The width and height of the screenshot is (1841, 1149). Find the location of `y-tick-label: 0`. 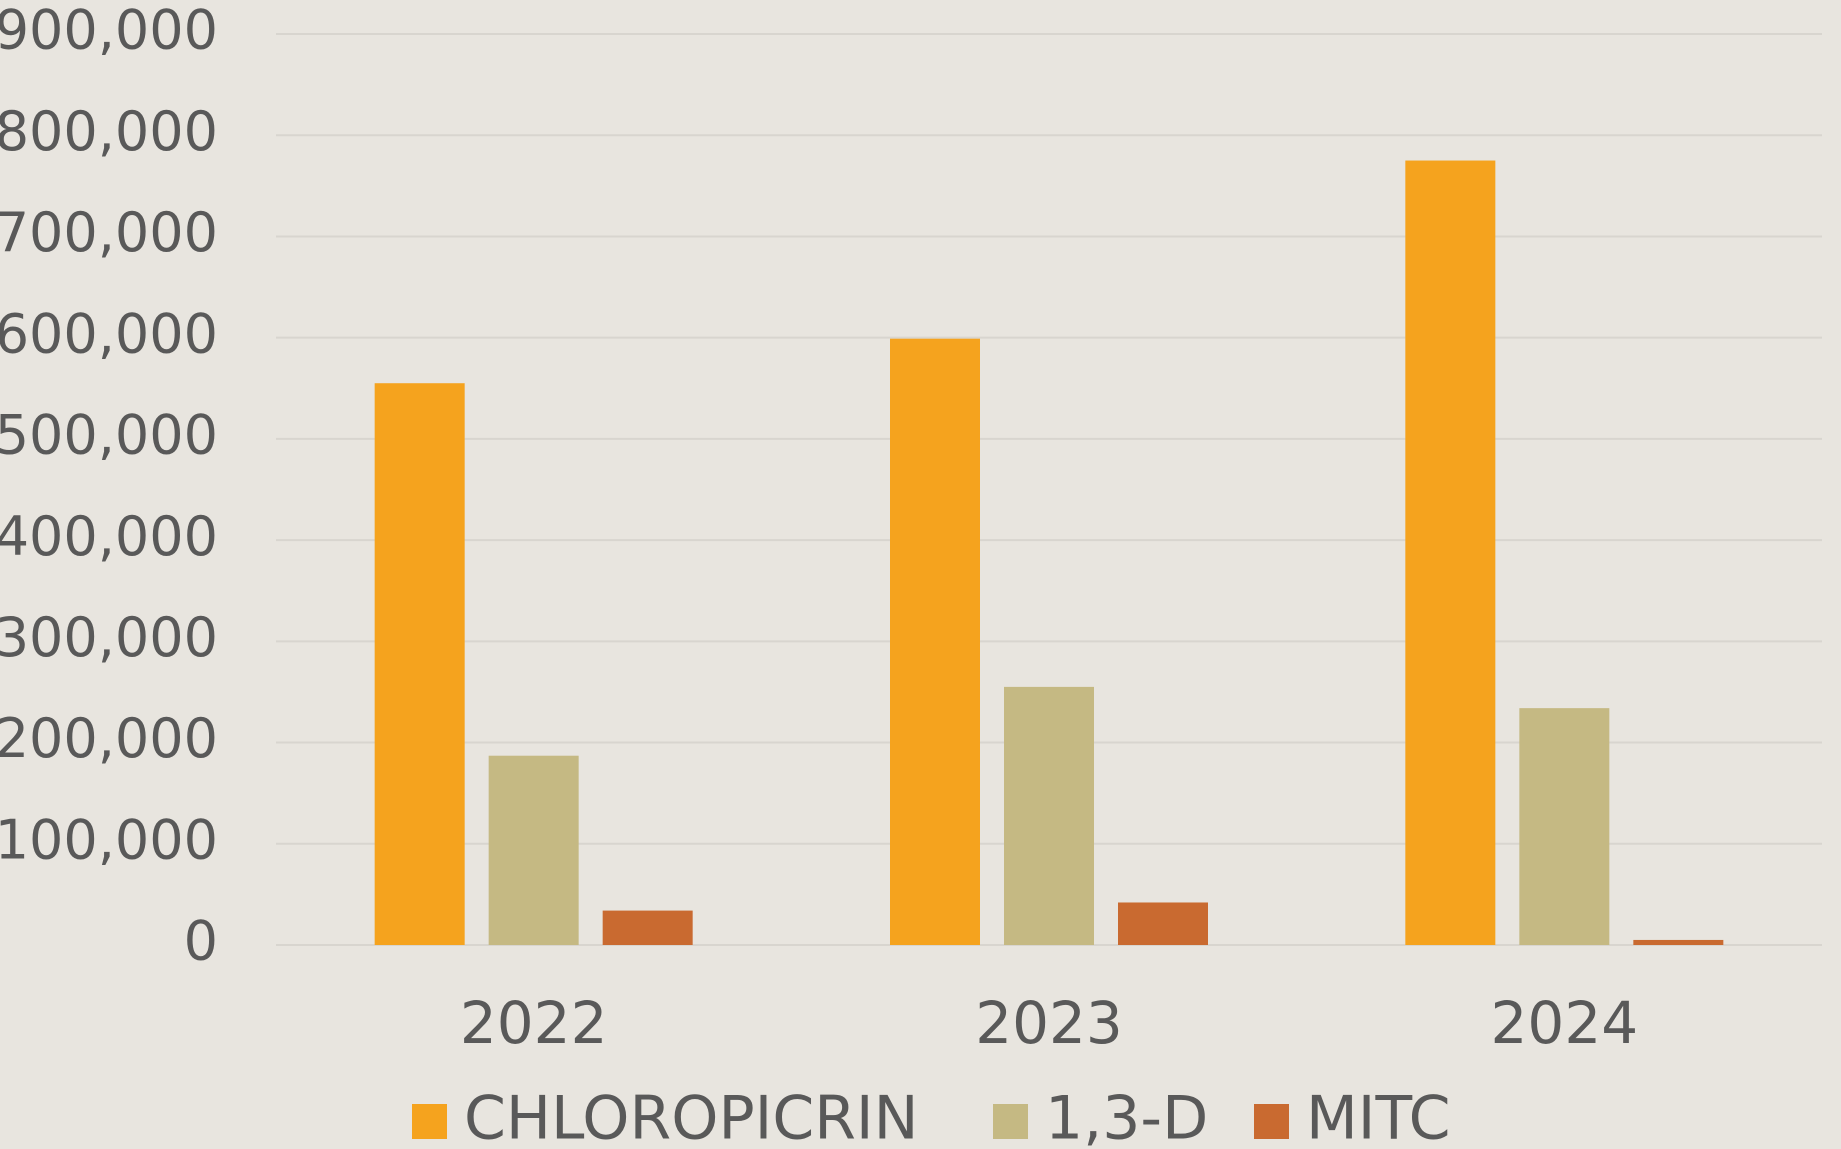

y-tick-label: 0 is located at coordinates (201, 941).